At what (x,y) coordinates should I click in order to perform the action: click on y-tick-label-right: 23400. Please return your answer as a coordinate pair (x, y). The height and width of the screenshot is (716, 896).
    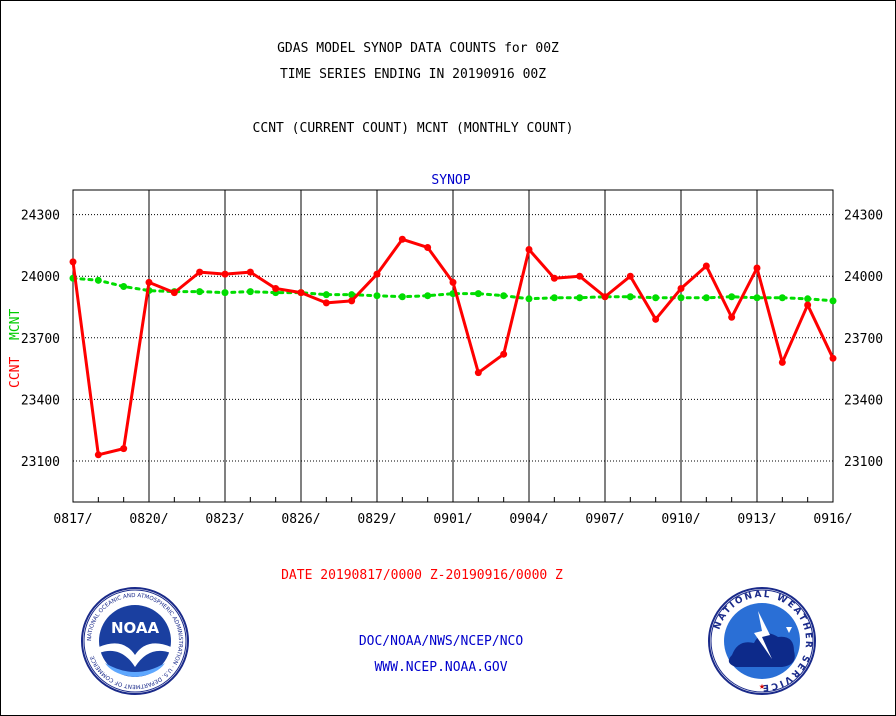
    Looking at the image, I should click on (863, 400).